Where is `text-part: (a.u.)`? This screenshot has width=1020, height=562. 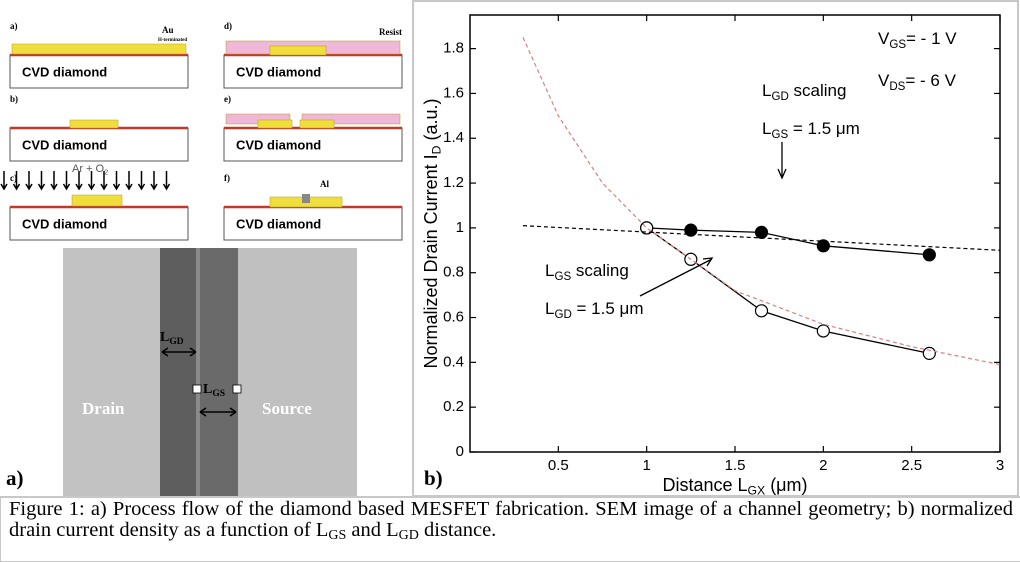 text-part: (a.u.) is located at coordinates (431, 122).